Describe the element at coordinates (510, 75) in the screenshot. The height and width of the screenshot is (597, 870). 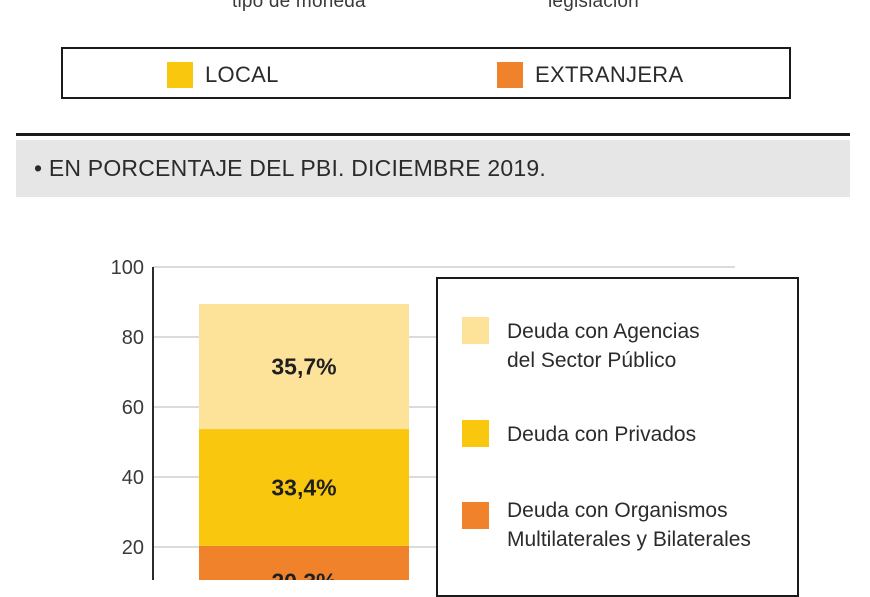
I see `extranjera-swatch` at that location.